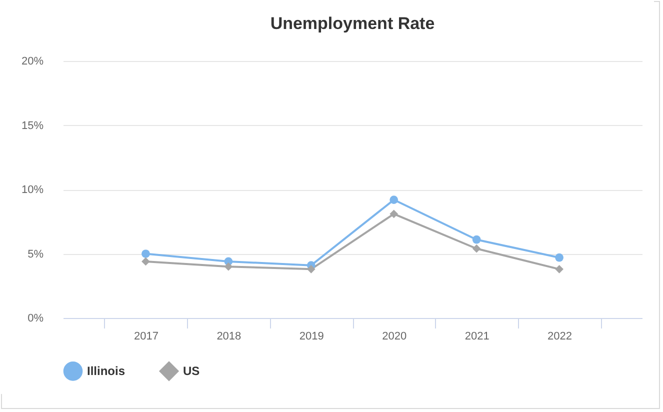 This screenshot has height=412, width=663. What do you see at coordinates (352, 23) in the screenshot?
I see `chart-title: Unemployment Rate` at bounding box center [352, 23].